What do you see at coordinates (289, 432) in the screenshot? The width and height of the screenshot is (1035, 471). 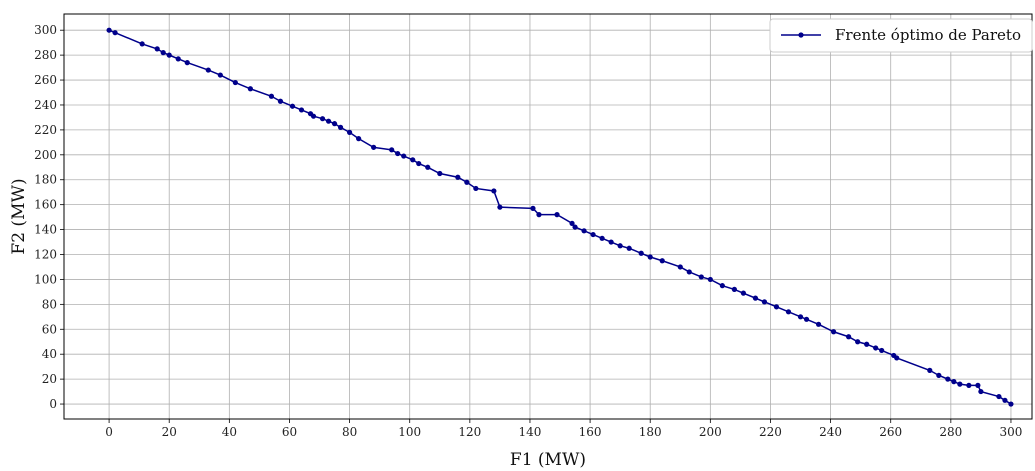 I see `x-tick-label: 60` at bounding box center [289, 432].